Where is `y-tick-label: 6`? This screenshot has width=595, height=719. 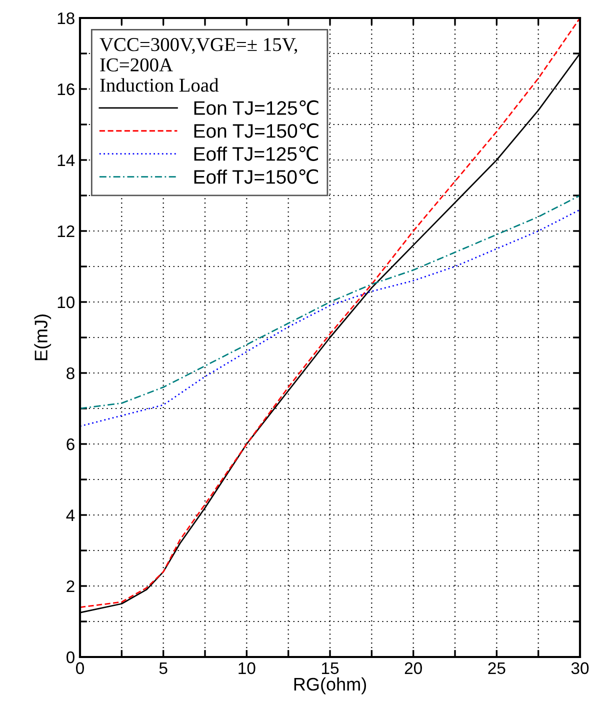 y-tick-label: 6 is located at coordinates (70, 444).